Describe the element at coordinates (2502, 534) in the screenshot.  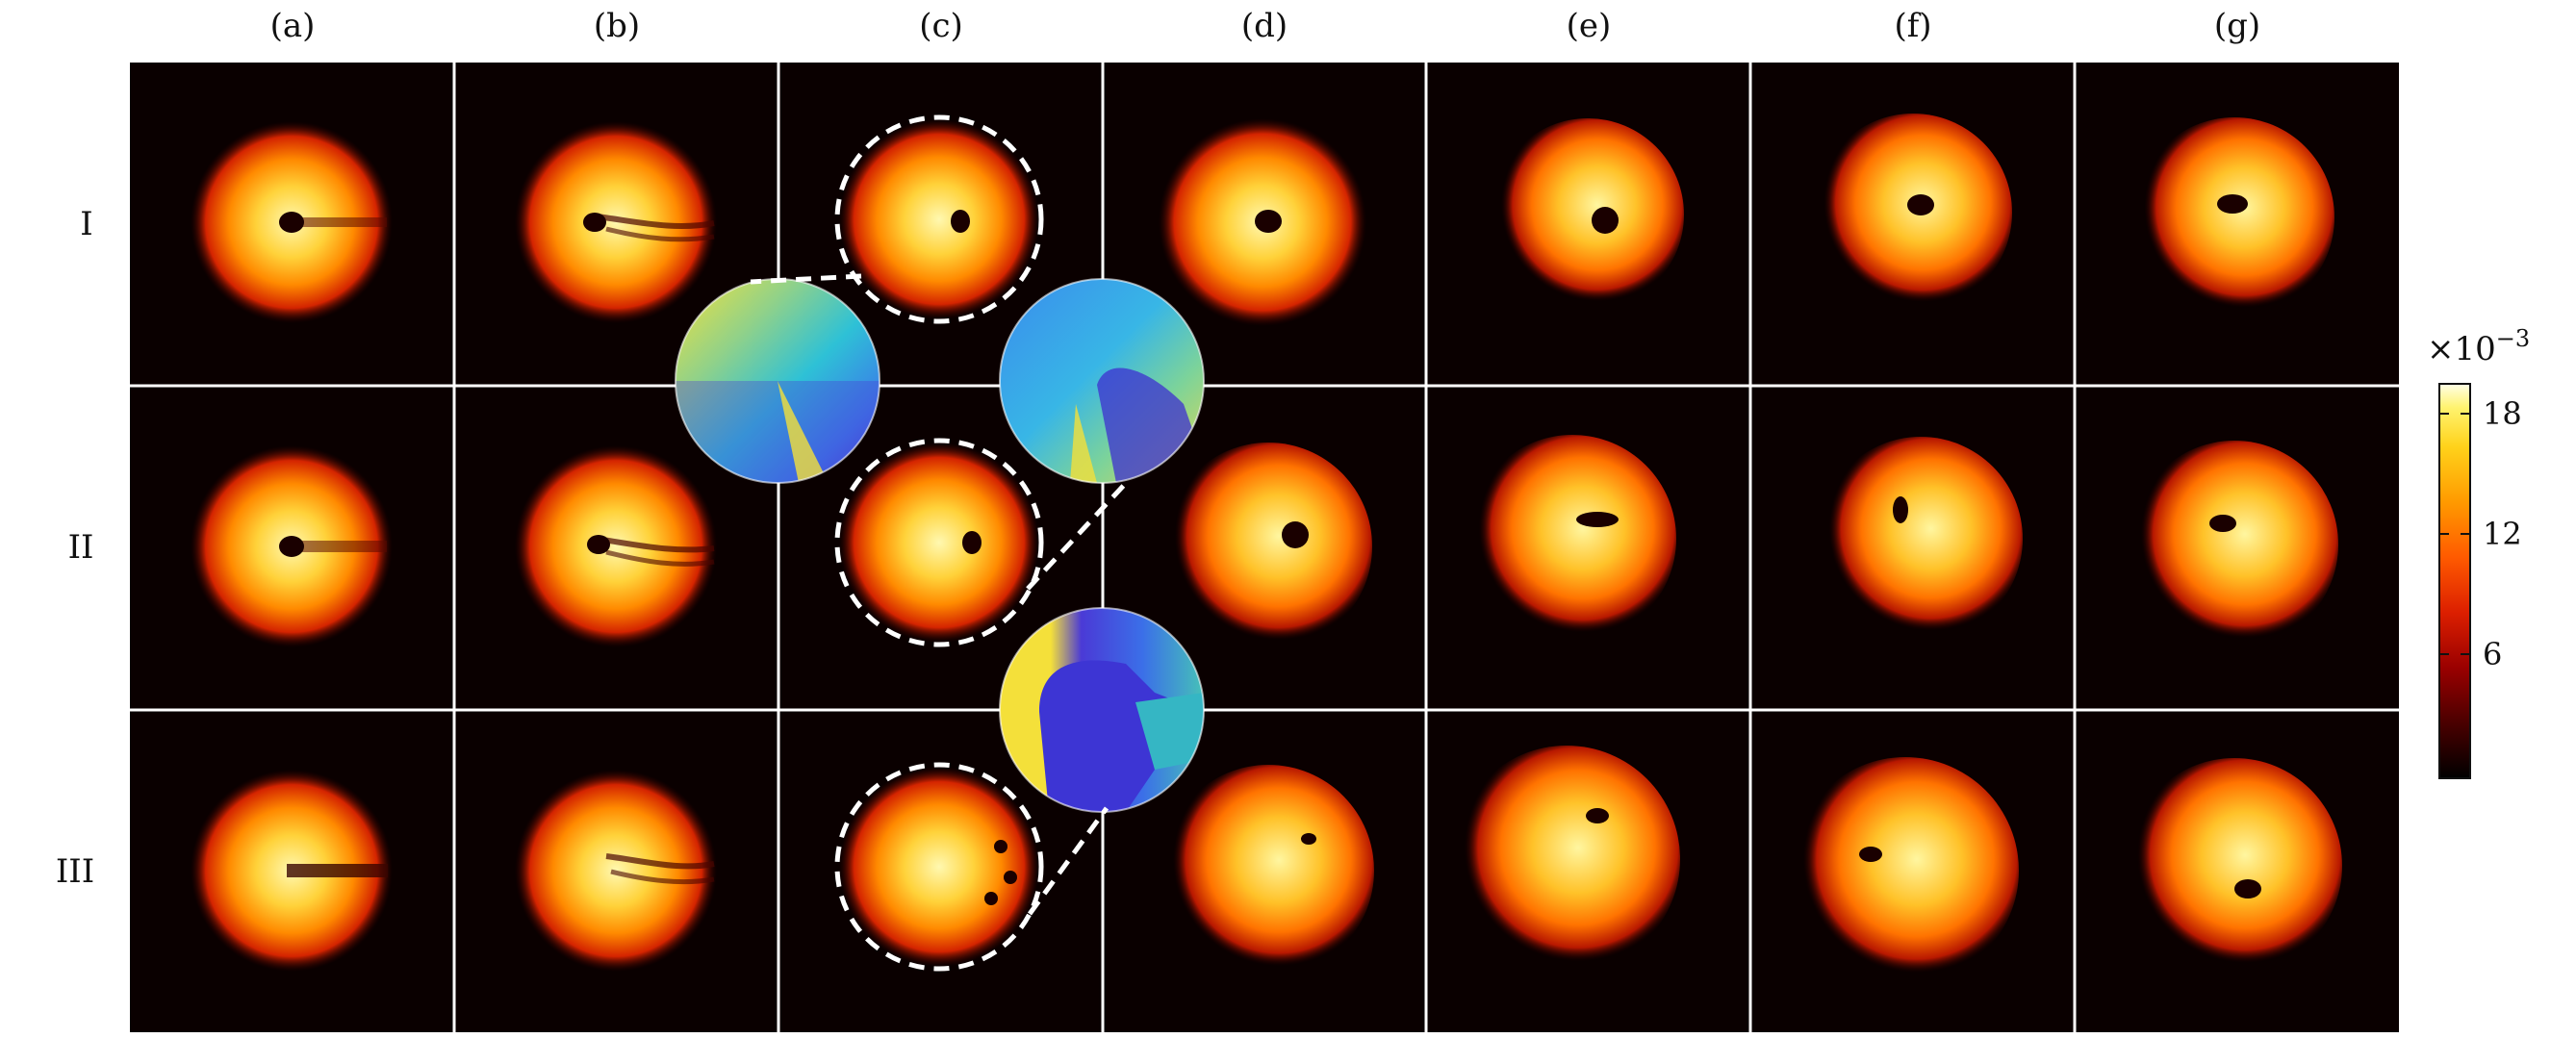
I see `colorbar-tick-label-12: 12` at that location.